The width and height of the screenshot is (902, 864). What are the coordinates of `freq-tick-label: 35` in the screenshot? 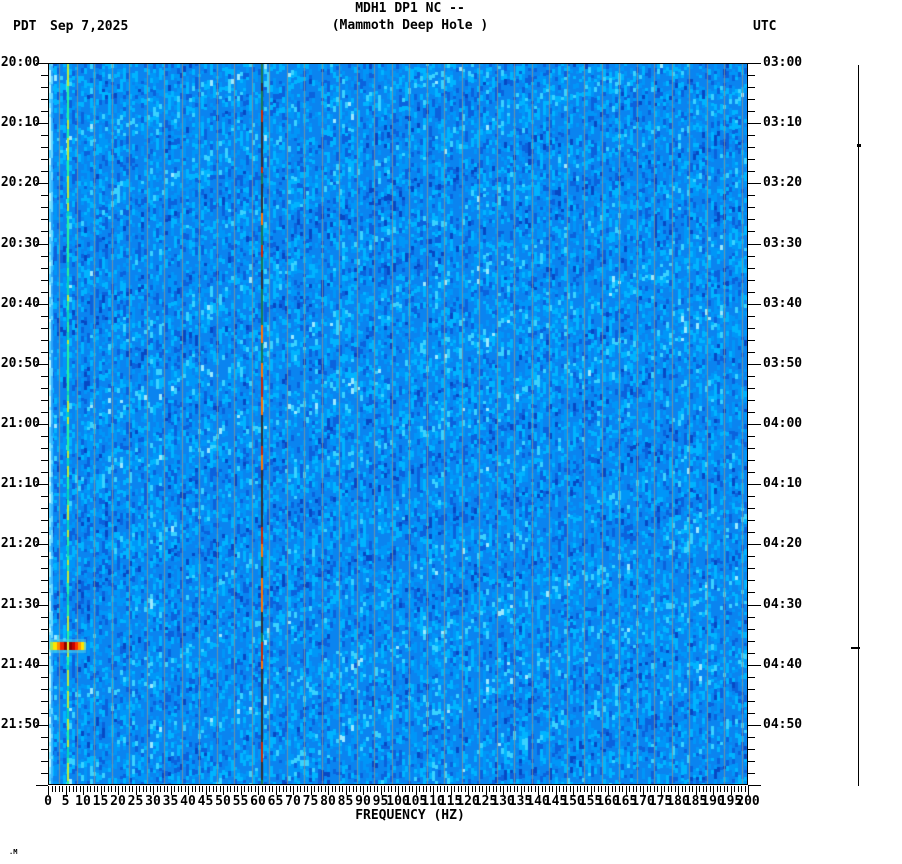 It's located at (170, 801).